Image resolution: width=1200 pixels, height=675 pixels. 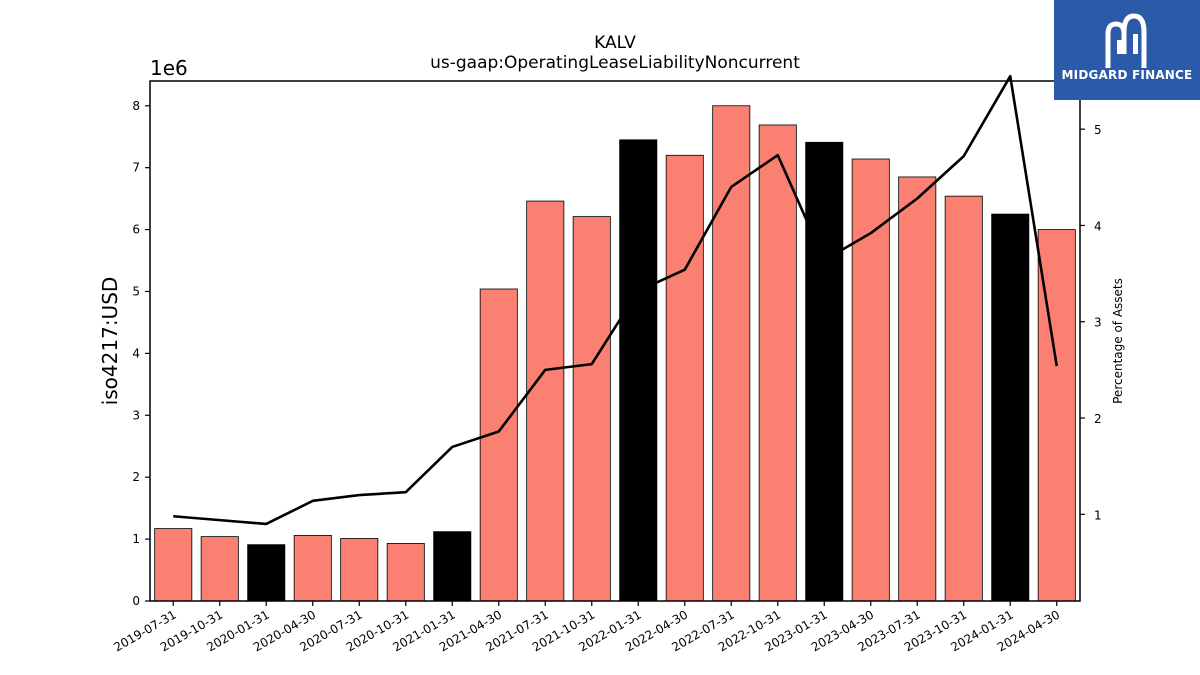 What do you see at coordinates (136, 539) in the screenshot?
I see `y-tick-label: 1` at bounding box center [136, 539].